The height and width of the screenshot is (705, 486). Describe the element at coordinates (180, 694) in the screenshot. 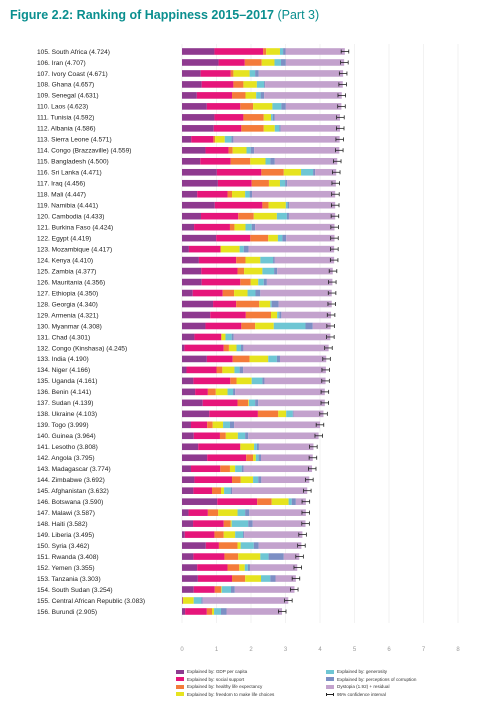

I see `legend-swatch` at that location.